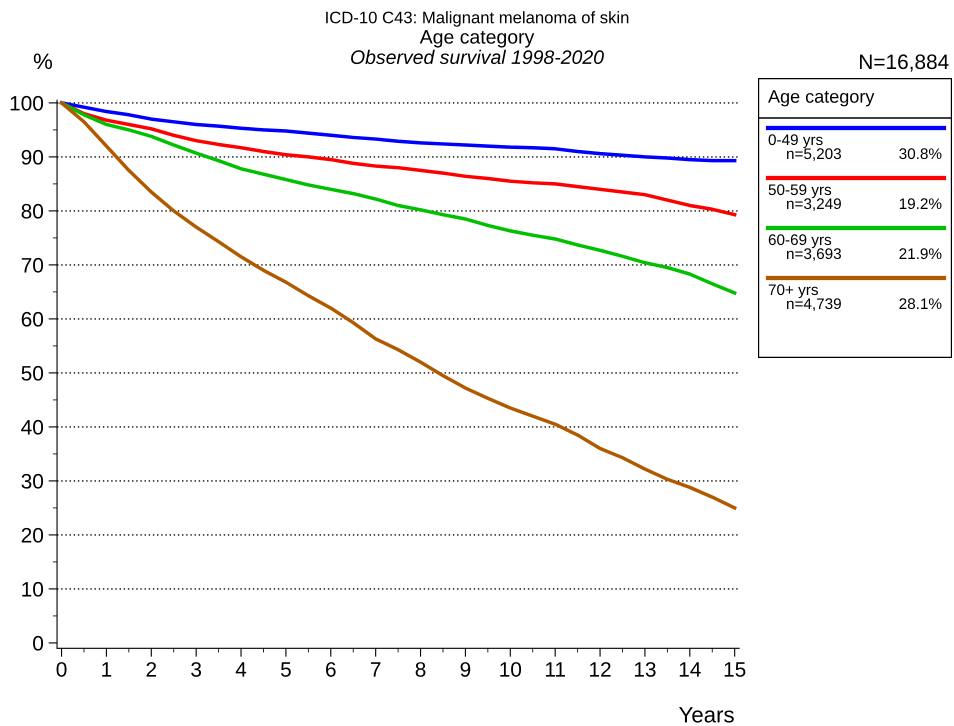 This screenshot has height=726, width=954. Describe the element at coordinates (285, 669) in the screenshot. I see `x-tick-label: 5` at that location.